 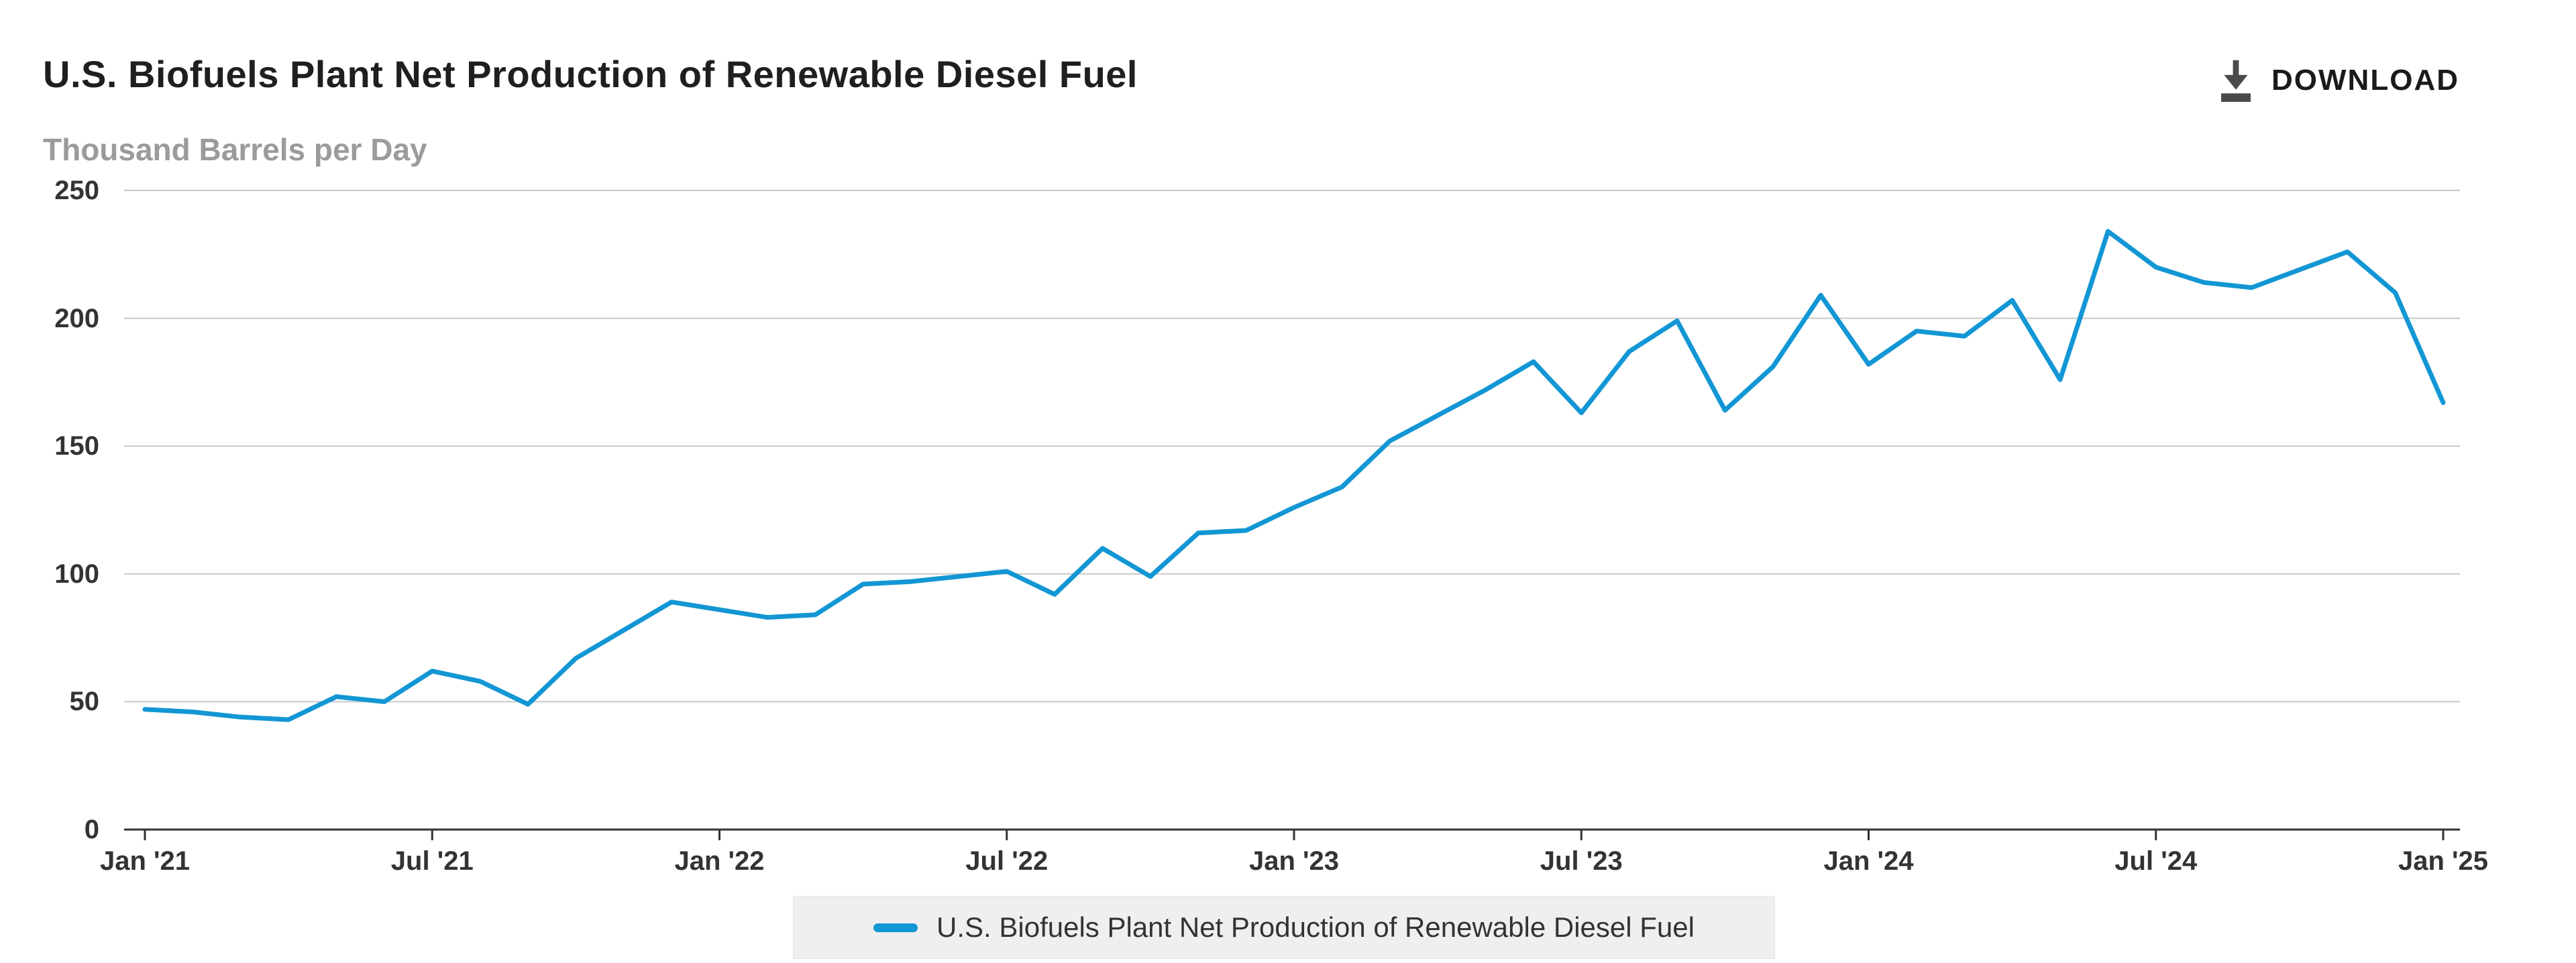 What do you see at coordinates (2156, 861) in the screenshot?
I see `x-axis-label: Jul '24` at bounding box center [2156, 861].